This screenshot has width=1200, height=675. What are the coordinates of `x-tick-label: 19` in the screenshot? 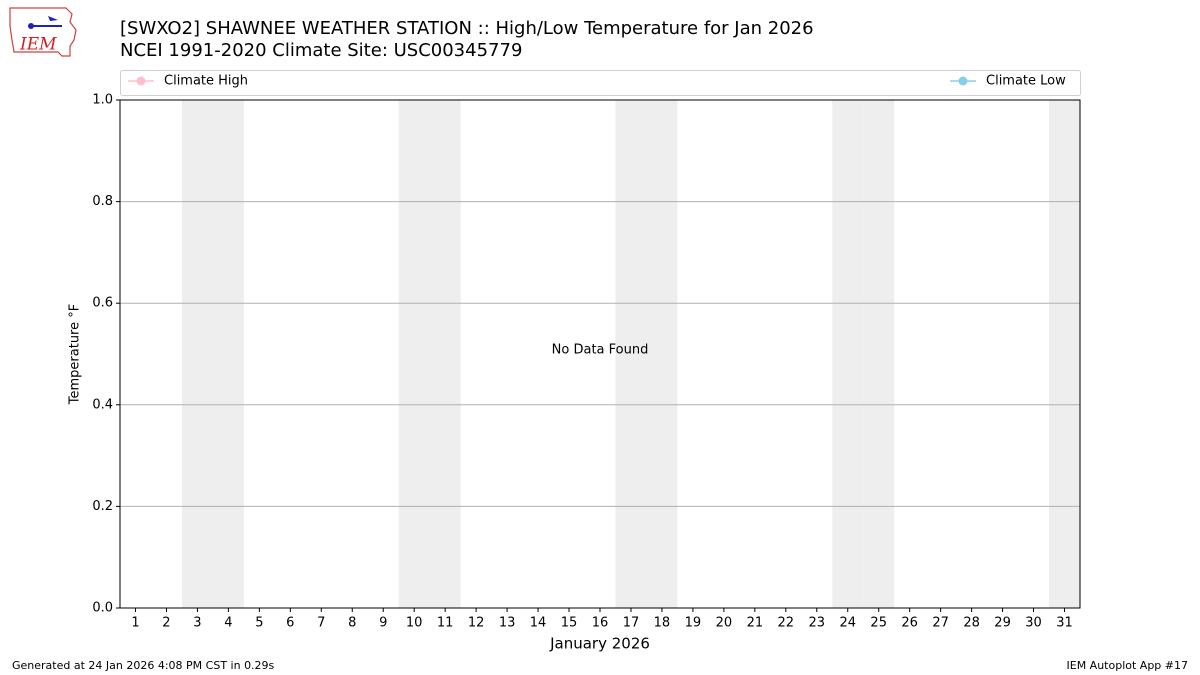 It's located at (693, 623).